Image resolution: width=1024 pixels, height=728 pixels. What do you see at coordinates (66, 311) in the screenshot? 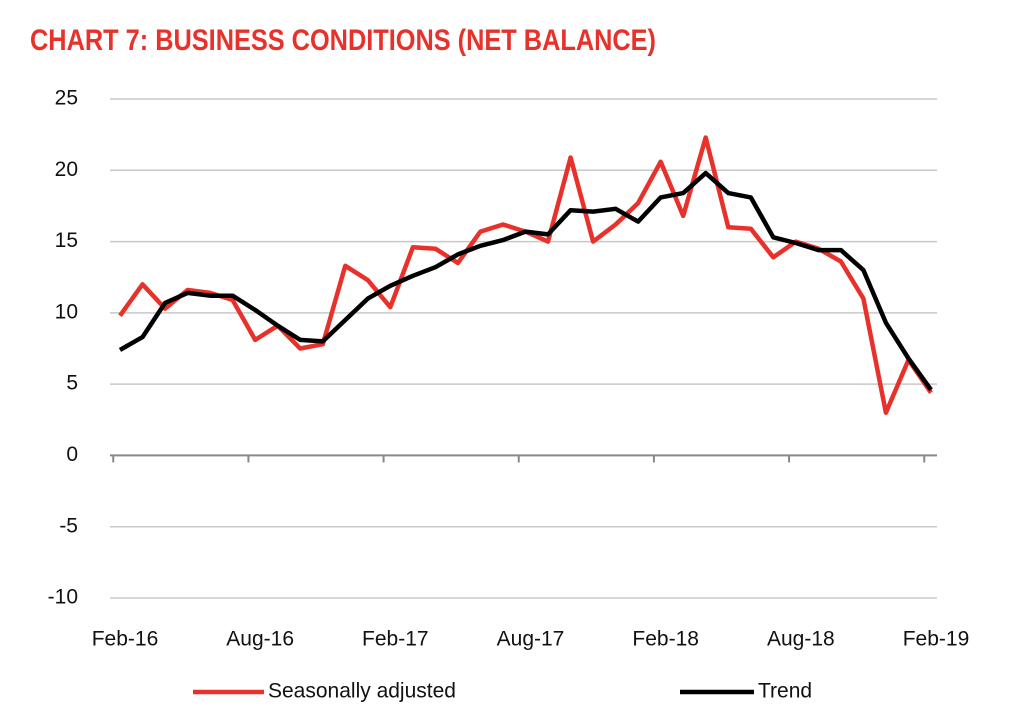
I see `y-tick-label: 10` at bounding box center [66, 311].